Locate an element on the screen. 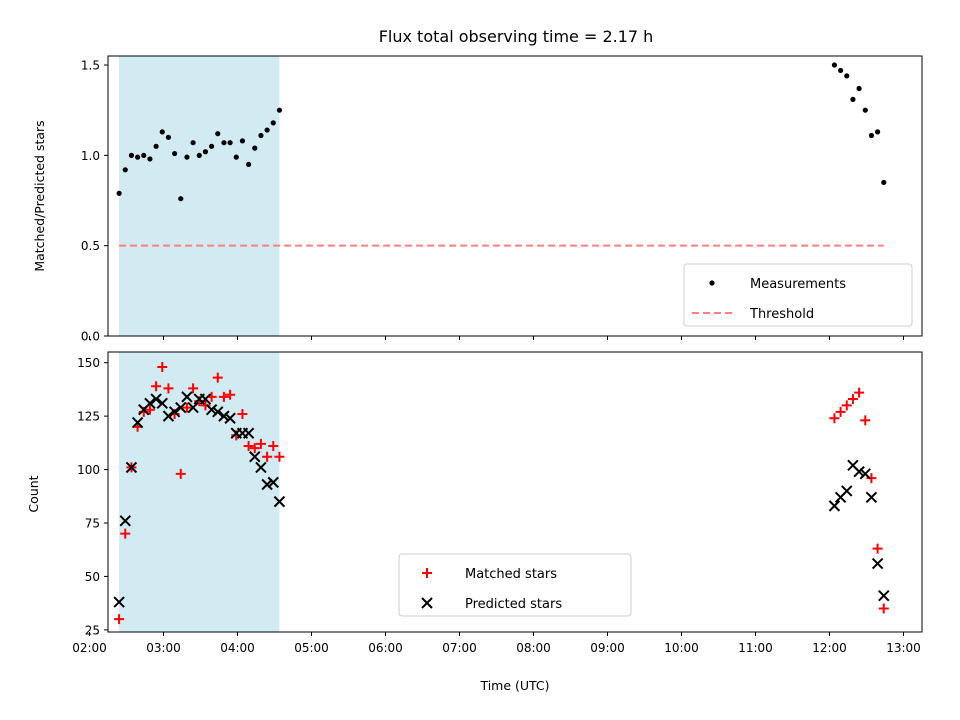 This screenshot has height=720, width=960. top-y-tick-label: 1.5 is located at coordinates (90, 66).